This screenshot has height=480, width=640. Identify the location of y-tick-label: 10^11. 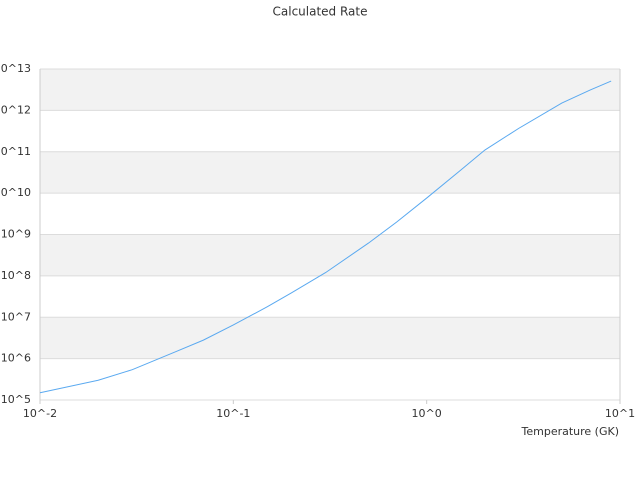
(15, 151).